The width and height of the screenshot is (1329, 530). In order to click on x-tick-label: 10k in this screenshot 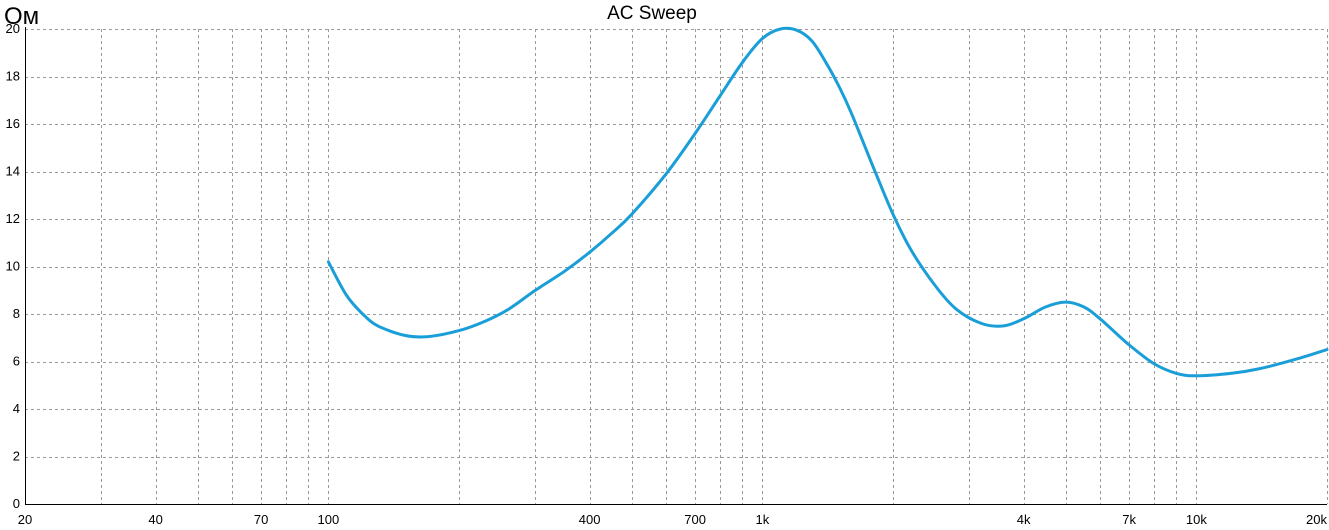, I will do `click(1196, 519)`.